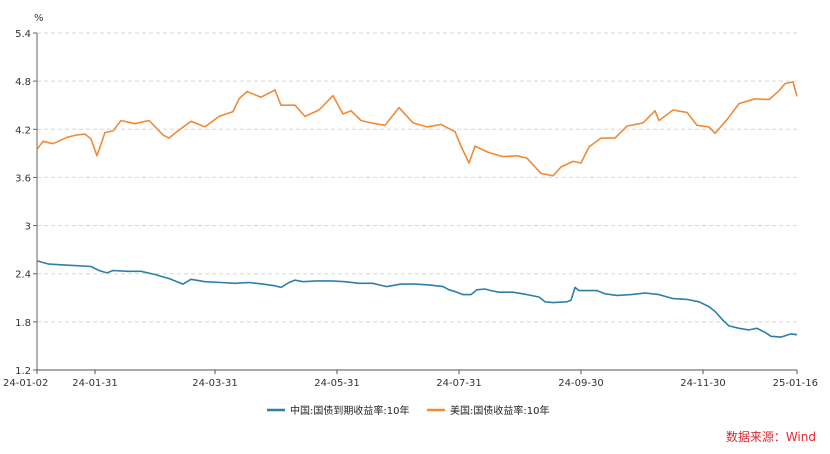 Image resolution: width=830 pixels, height=454 pixels. What do you see at coordinates (23, 178) in the screenshot?
I see `y-tick-label: 3.6` at bounding box center [23, 178].